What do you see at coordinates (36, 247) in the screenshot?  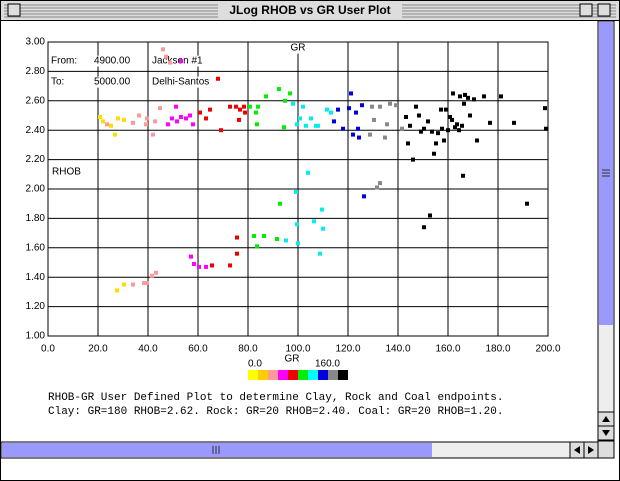 I see `y-tick-label: 1.60` at bounding box center [36, 247].